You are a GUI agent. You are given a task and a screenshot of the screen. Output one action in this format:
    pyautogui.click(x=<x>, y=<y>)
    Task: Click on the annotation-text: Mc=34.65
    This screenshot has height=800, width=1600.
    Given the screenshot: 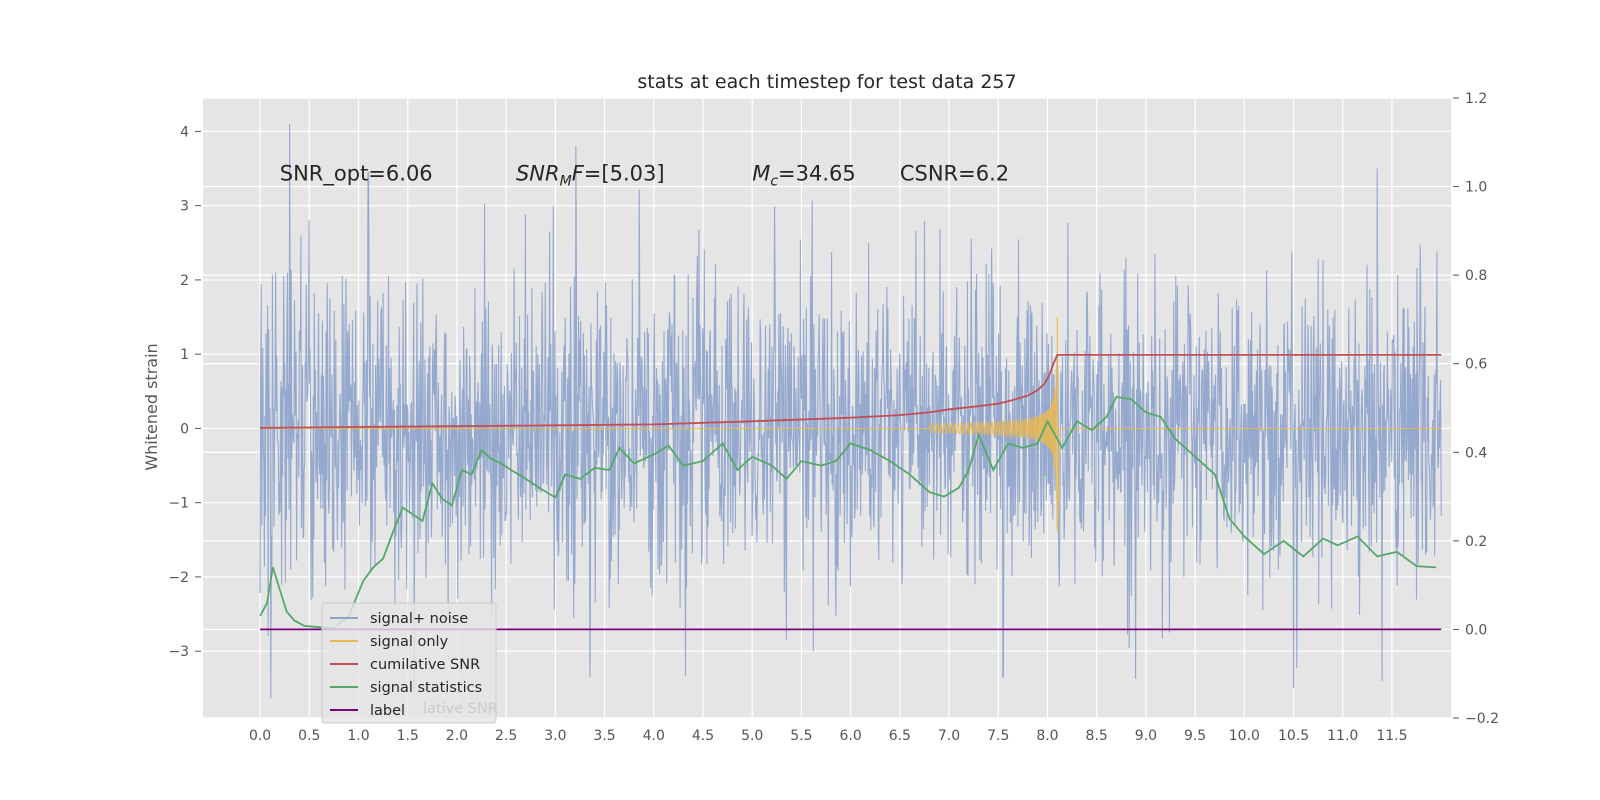 What is the action you would take?
    pyautogui.click(x=804, y=175)
    